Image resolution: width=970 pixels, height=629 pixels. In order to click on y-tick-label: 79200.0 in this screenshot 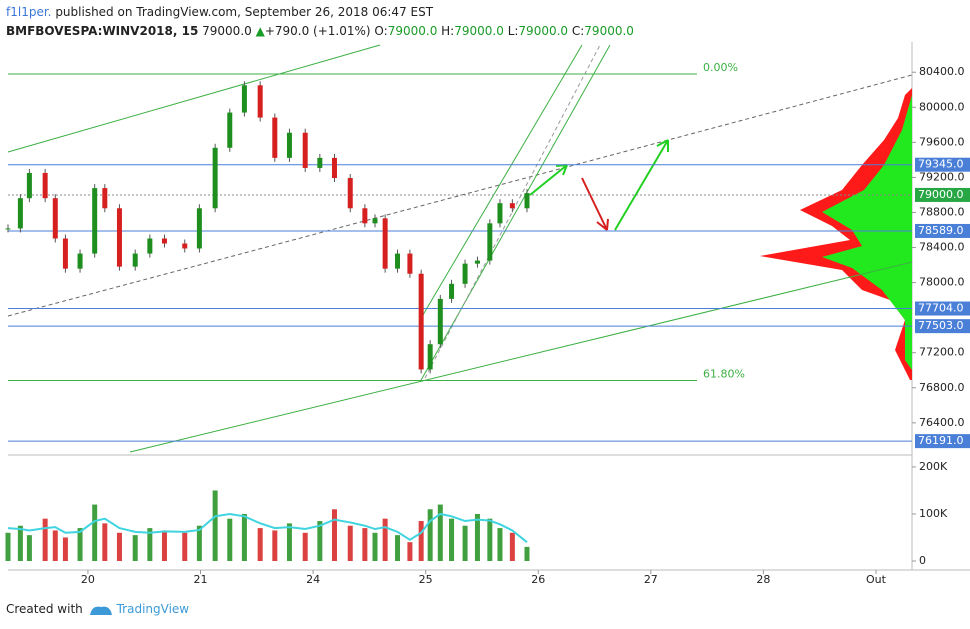, I will do `click(942, 176)`.